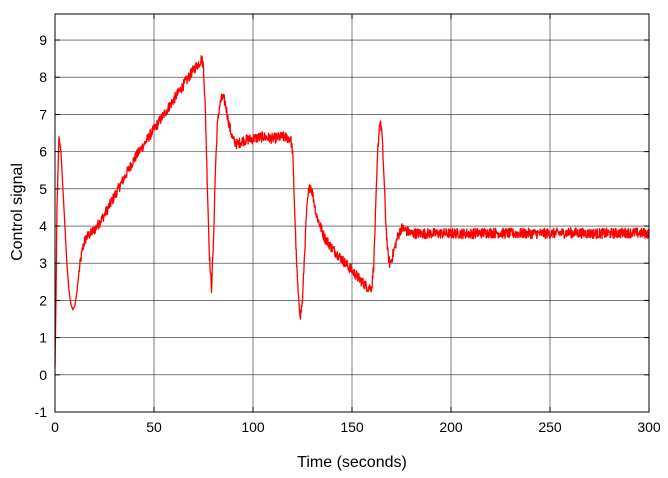 The width and height of the screenshot is (668, 478). I want to click on x-tick-label: 200, so click(451, 427).